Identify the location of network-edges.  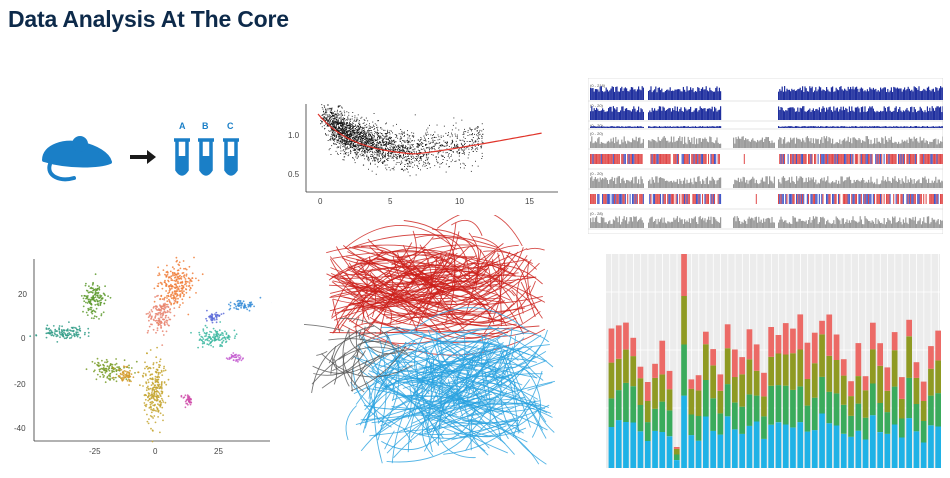
(429, 340).